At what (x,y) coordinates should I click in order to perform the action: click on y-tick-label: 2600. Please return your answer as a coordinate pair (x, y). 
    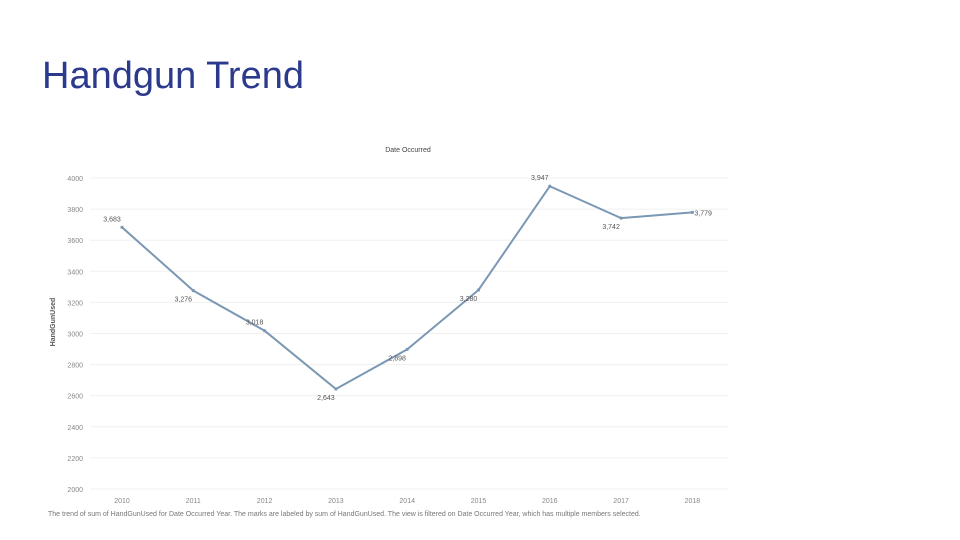
    Looking at the image, I should click on (75, 397).